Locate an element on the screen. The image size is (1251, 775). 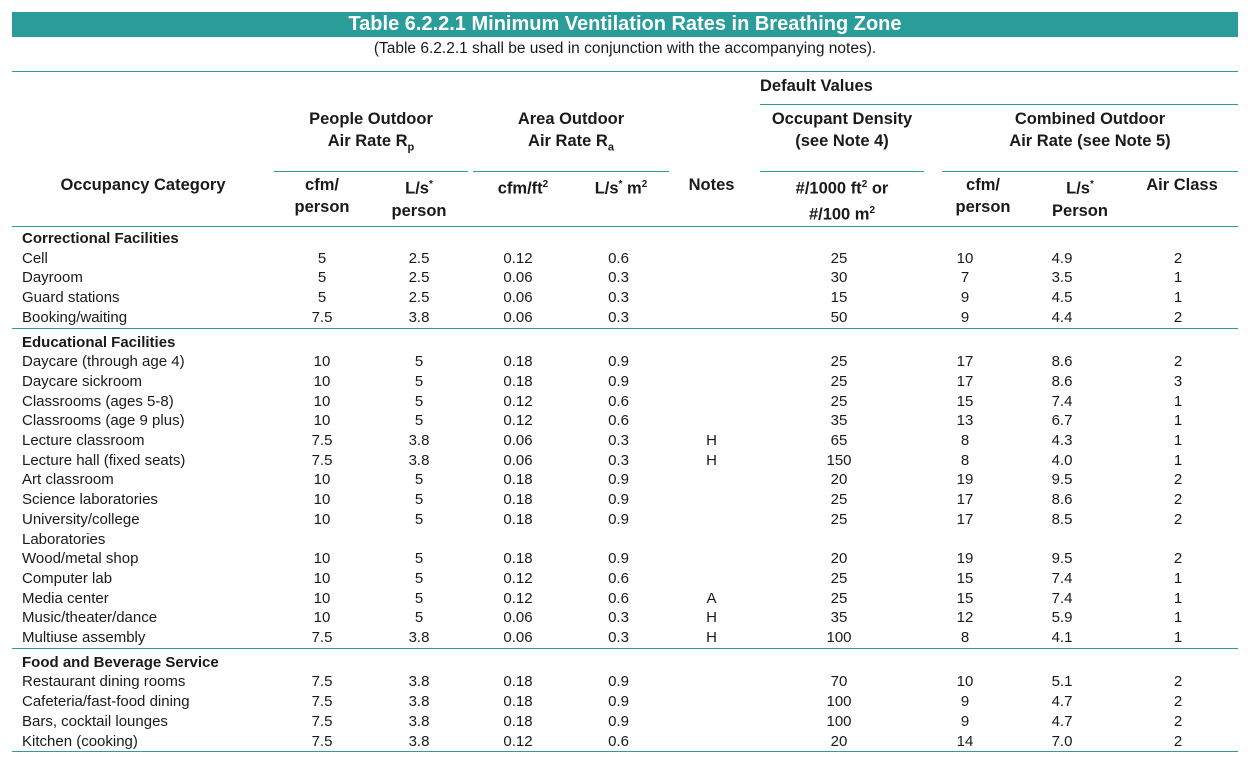
cell-combined-ls: 6.7 is located at coordinates (1062, 421).